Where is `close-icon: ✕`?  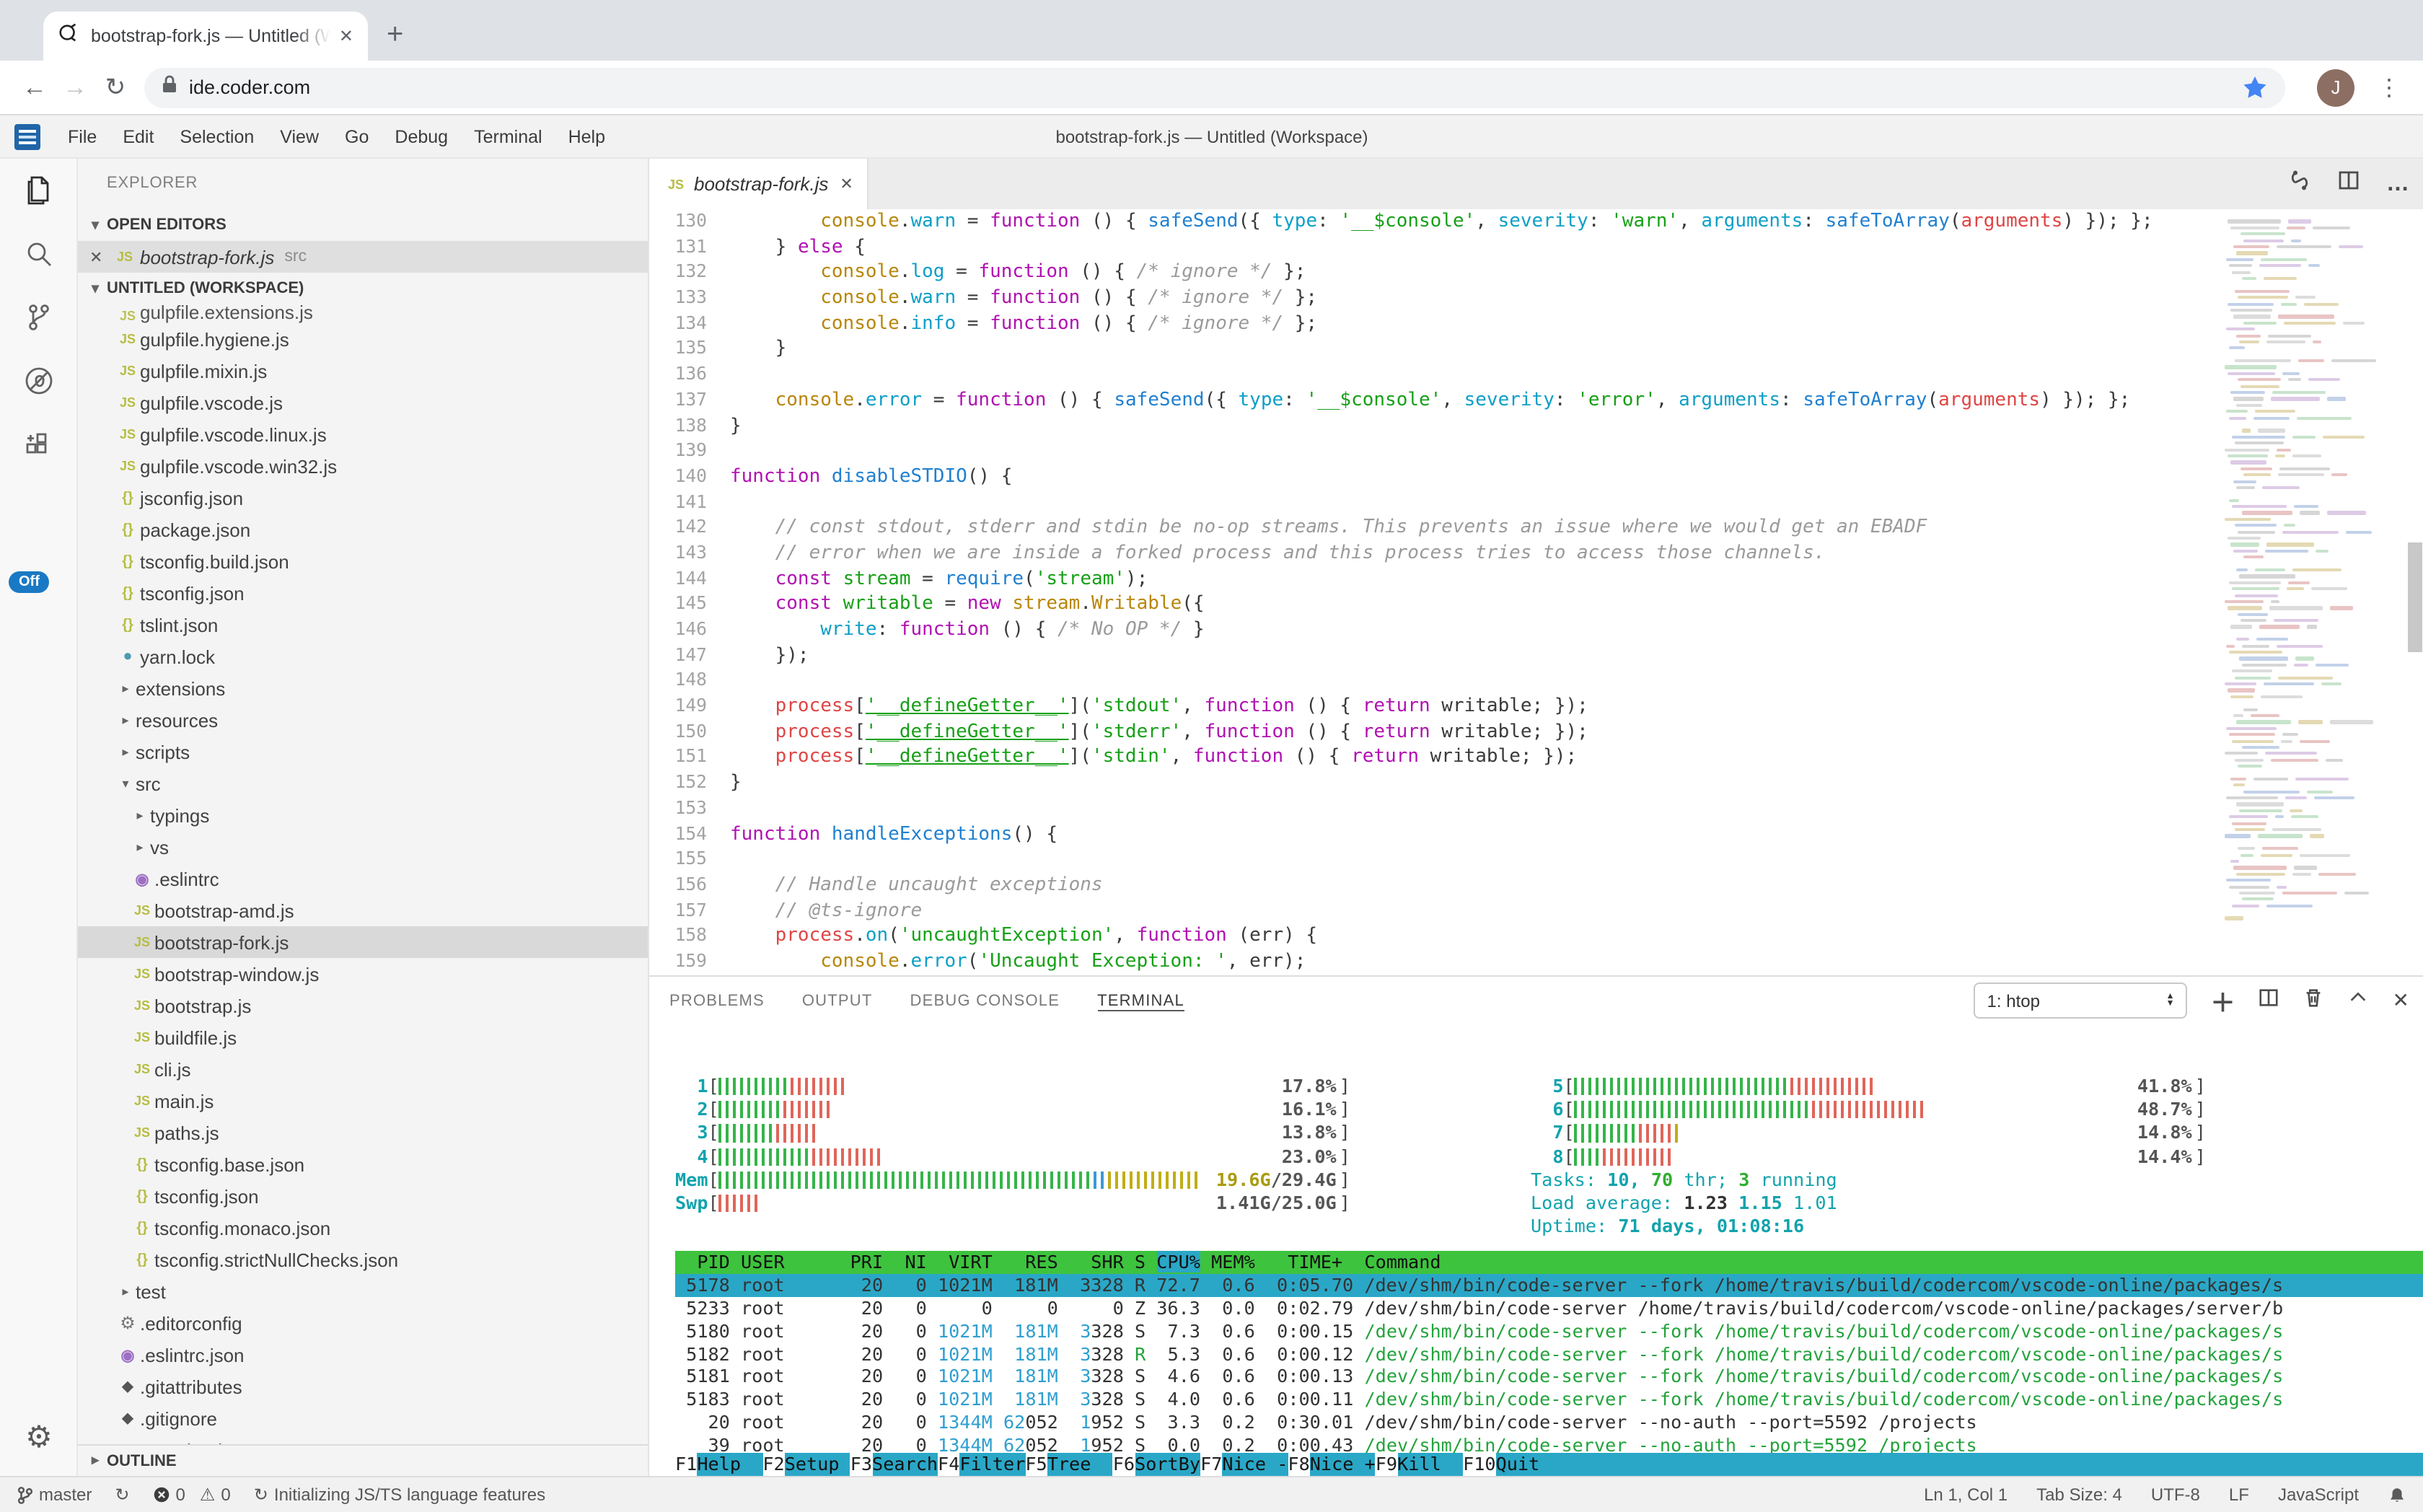 close-icon: ✕ is located at coordinates (96, 257).